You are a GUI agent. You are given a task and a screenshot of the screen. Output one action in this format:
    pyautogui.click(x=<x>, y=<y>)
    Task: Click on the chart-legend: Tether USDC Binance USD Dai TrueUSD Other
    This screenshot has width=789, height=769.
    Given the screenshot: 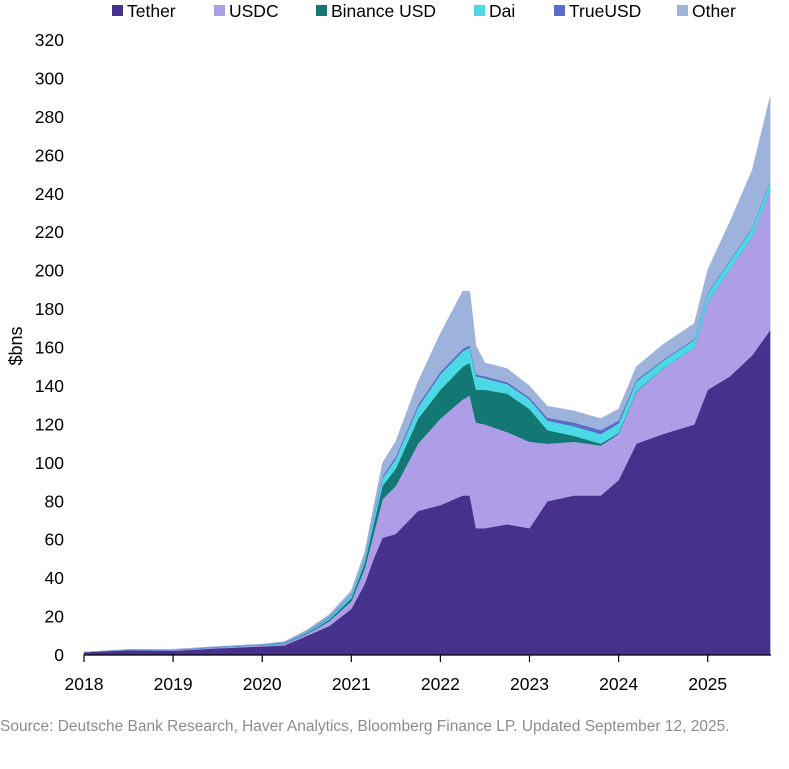 What is the action you would take?
    pyautogui.click(x=424, y=11)
    